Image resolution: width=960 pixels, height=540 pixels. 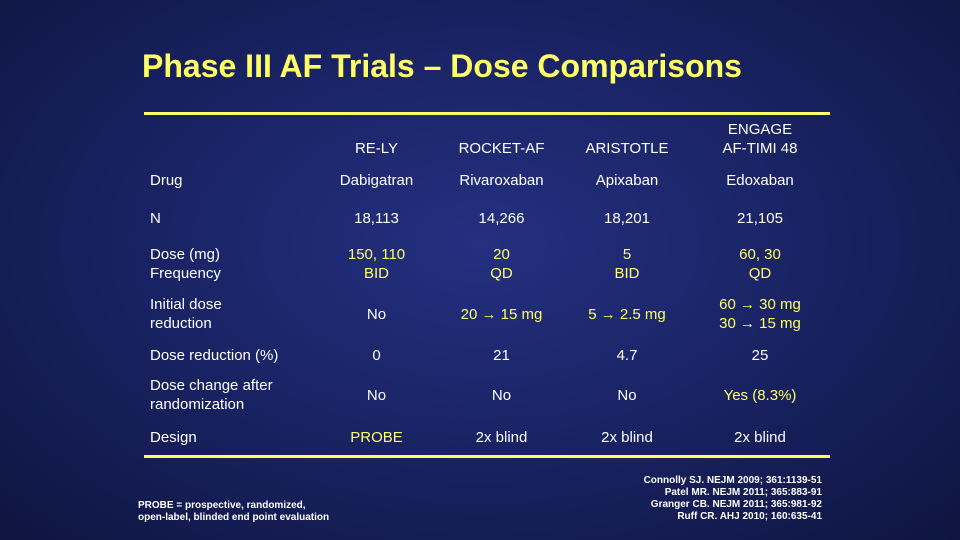 I want to click on cell-aristotle: 5 → 2.5 mg, so click(x=627, y=314).